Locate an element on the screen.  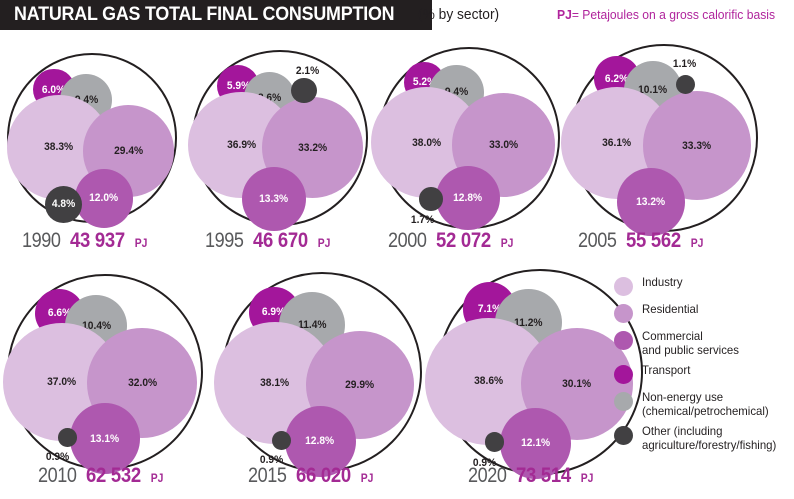
legend-swatch-transport-icon is located at coordinates (623, 374).